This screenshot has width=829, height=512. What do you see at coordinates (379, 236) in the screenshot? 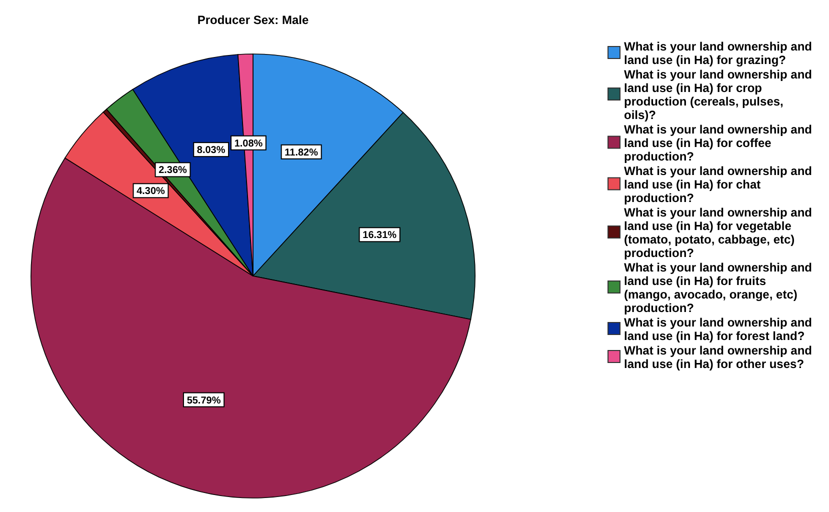
I see `data-label: 16.31%` at bounding box center [379, 236].